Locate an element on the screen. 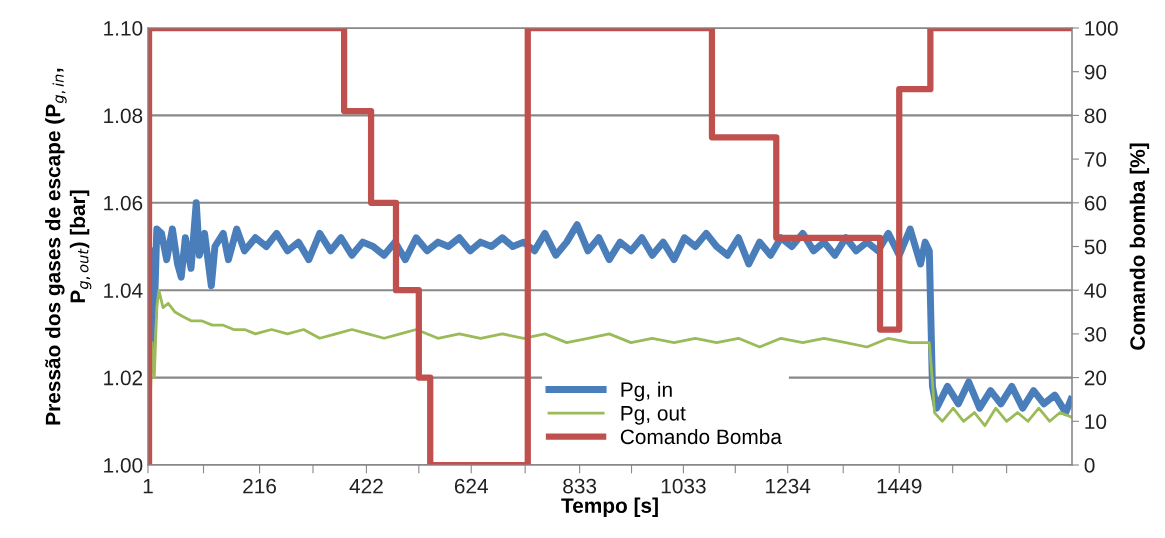  y2-tick-label: 0 is located at coordinates (1089, 465).